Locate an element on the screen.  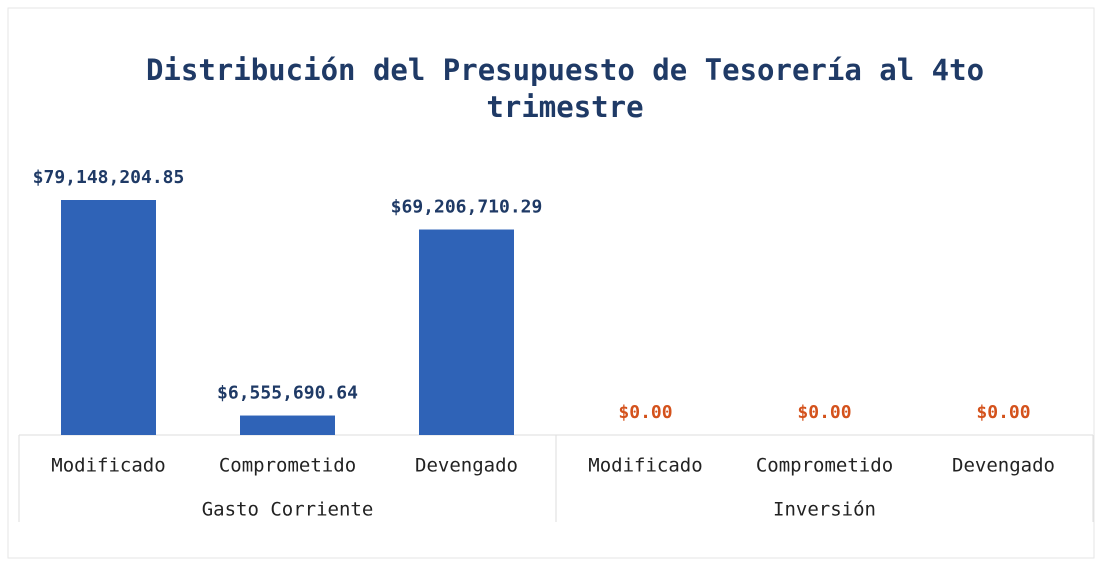
group-label: Gasto Corriente is located at coordinates (288, 510).